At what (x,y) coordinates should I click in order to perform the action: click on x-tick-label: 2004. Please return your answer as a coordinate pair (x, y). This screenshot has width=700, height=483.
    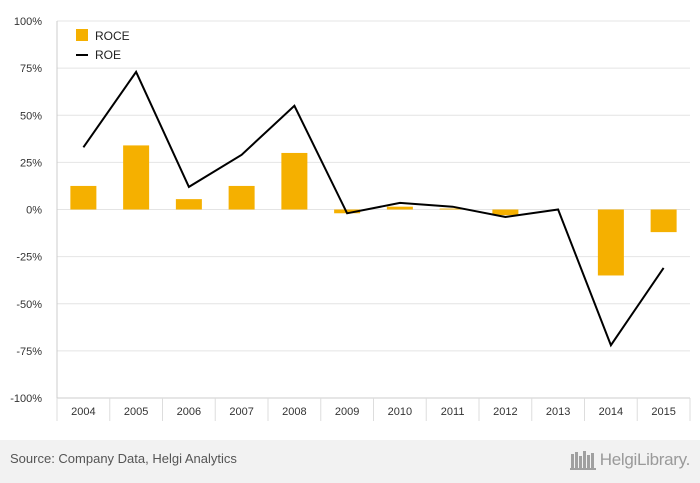
    Looking at the image, I should click on (83, 412).